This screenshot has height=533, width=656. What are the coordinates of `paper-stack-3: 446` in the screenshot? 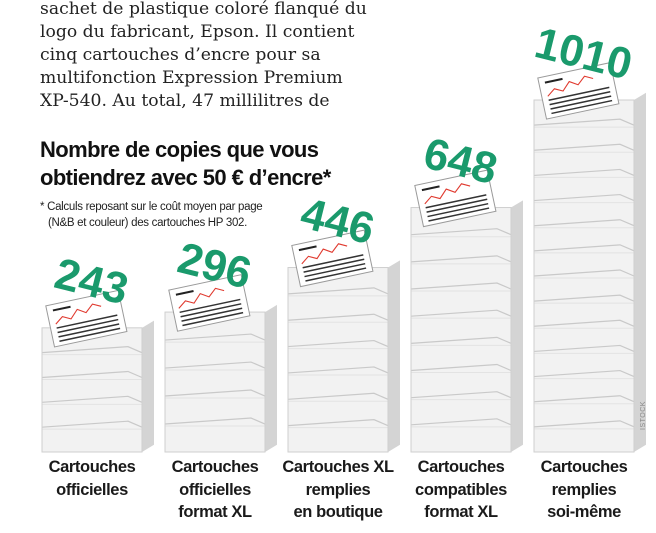 It's located at (343, 321).